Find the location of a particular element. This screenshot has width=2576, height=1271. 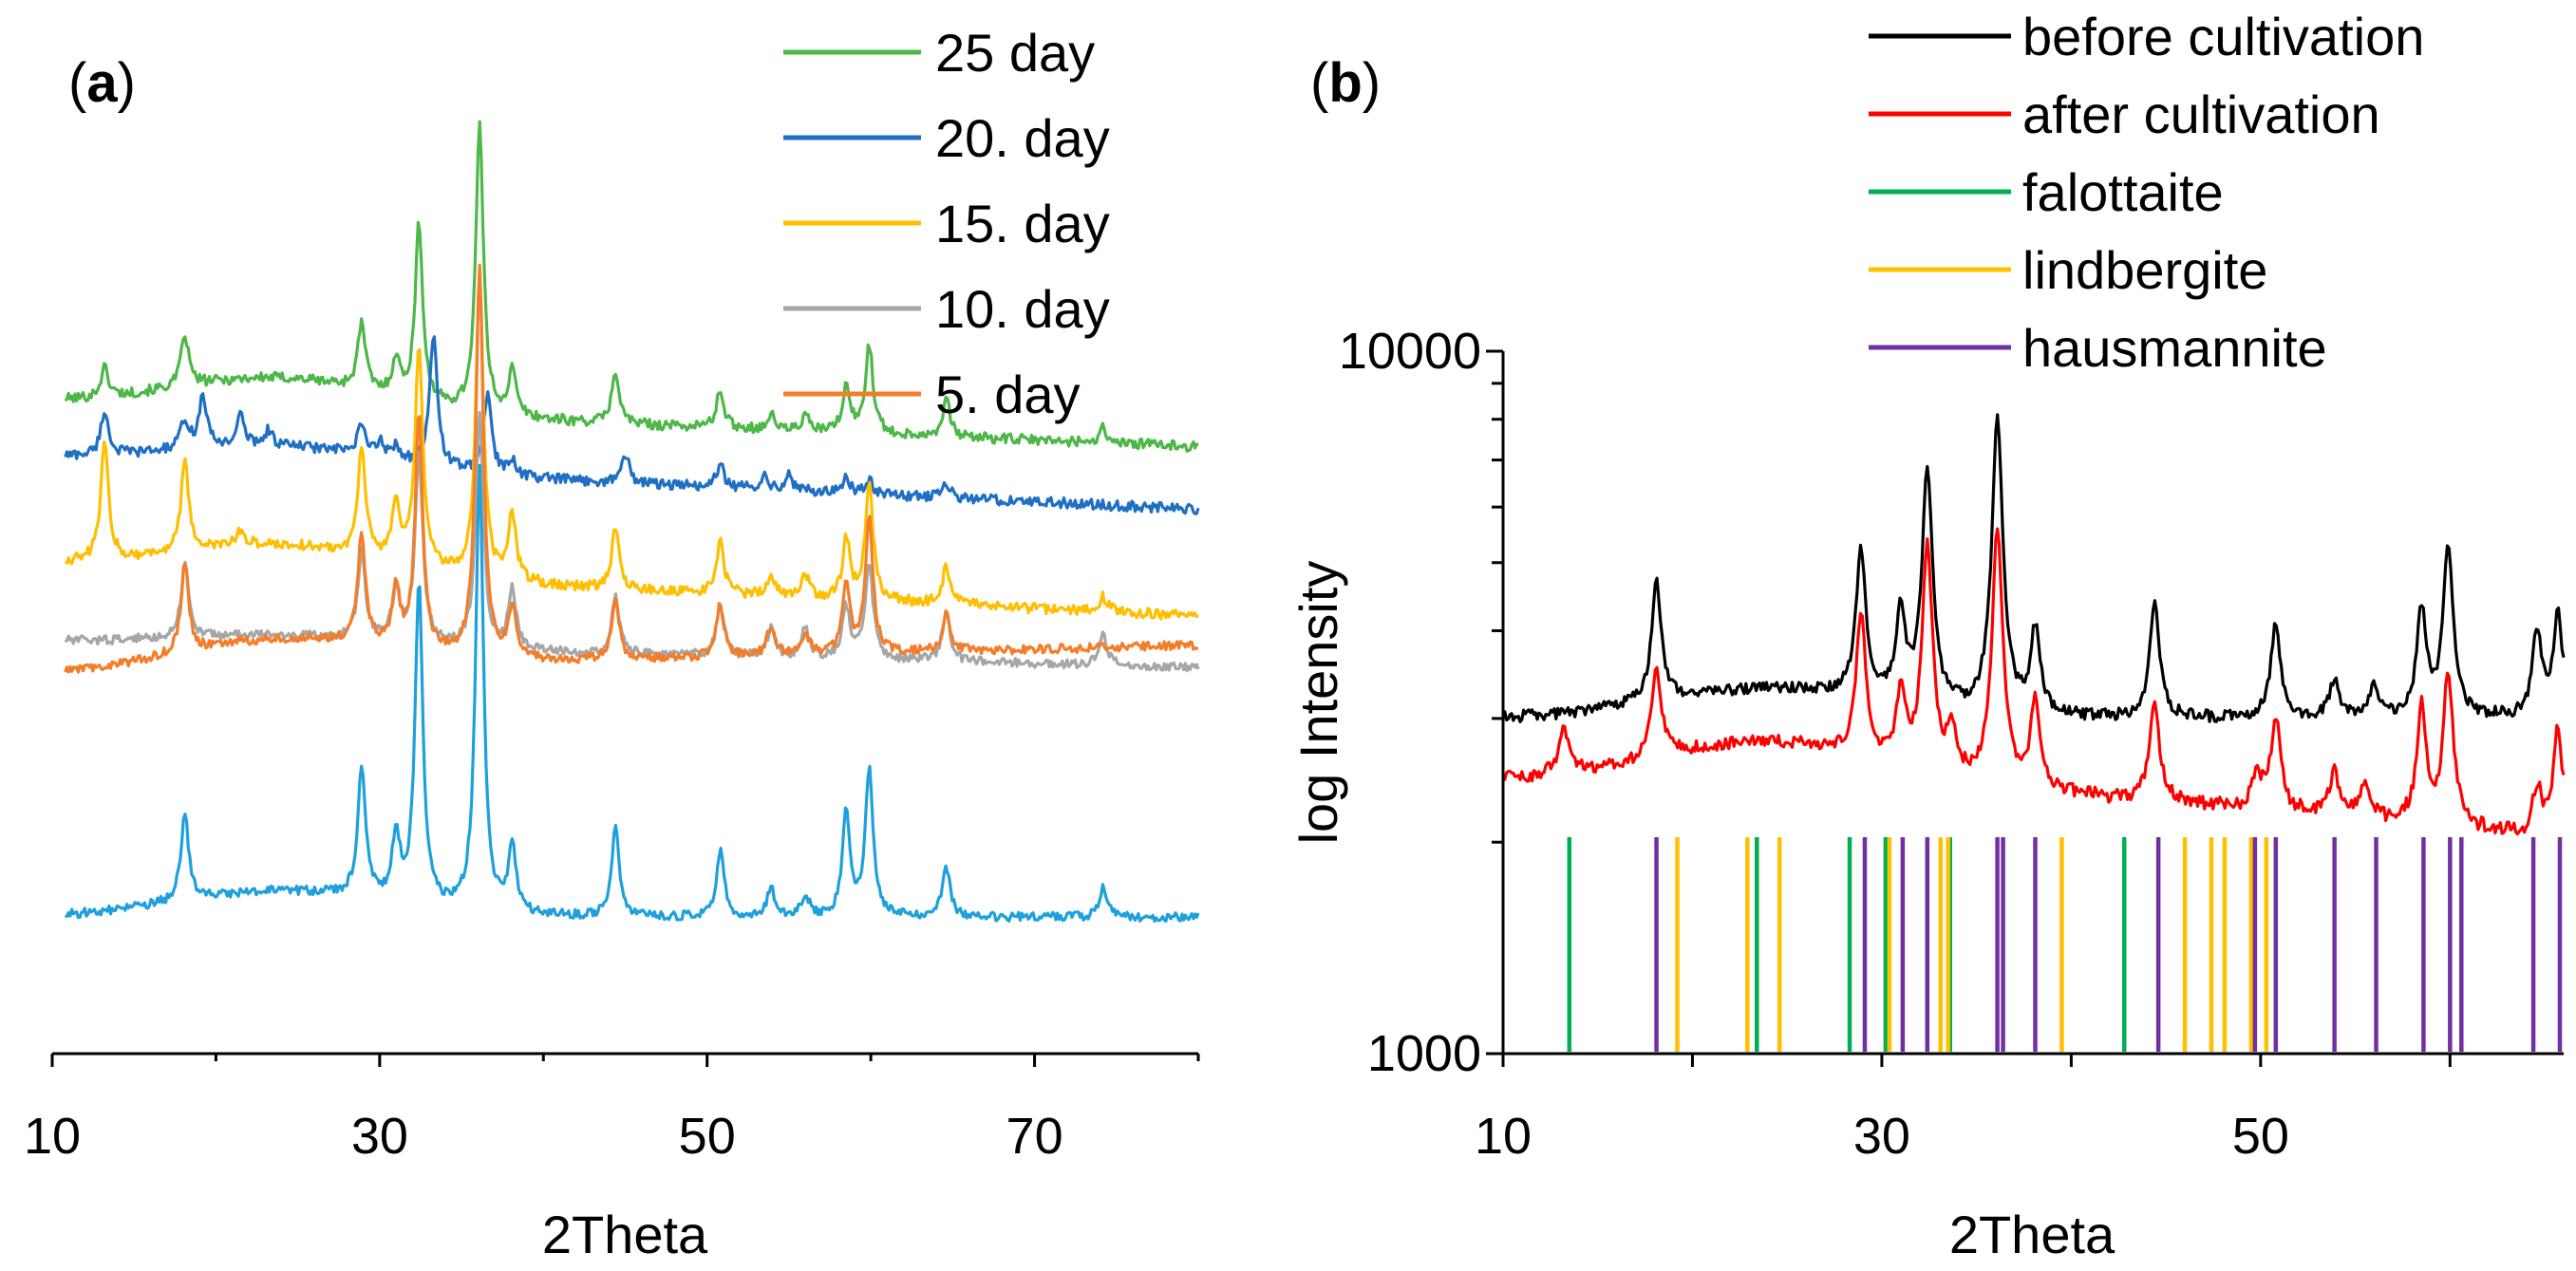

panel-b-series-group is located at coordinates (2033, 624).